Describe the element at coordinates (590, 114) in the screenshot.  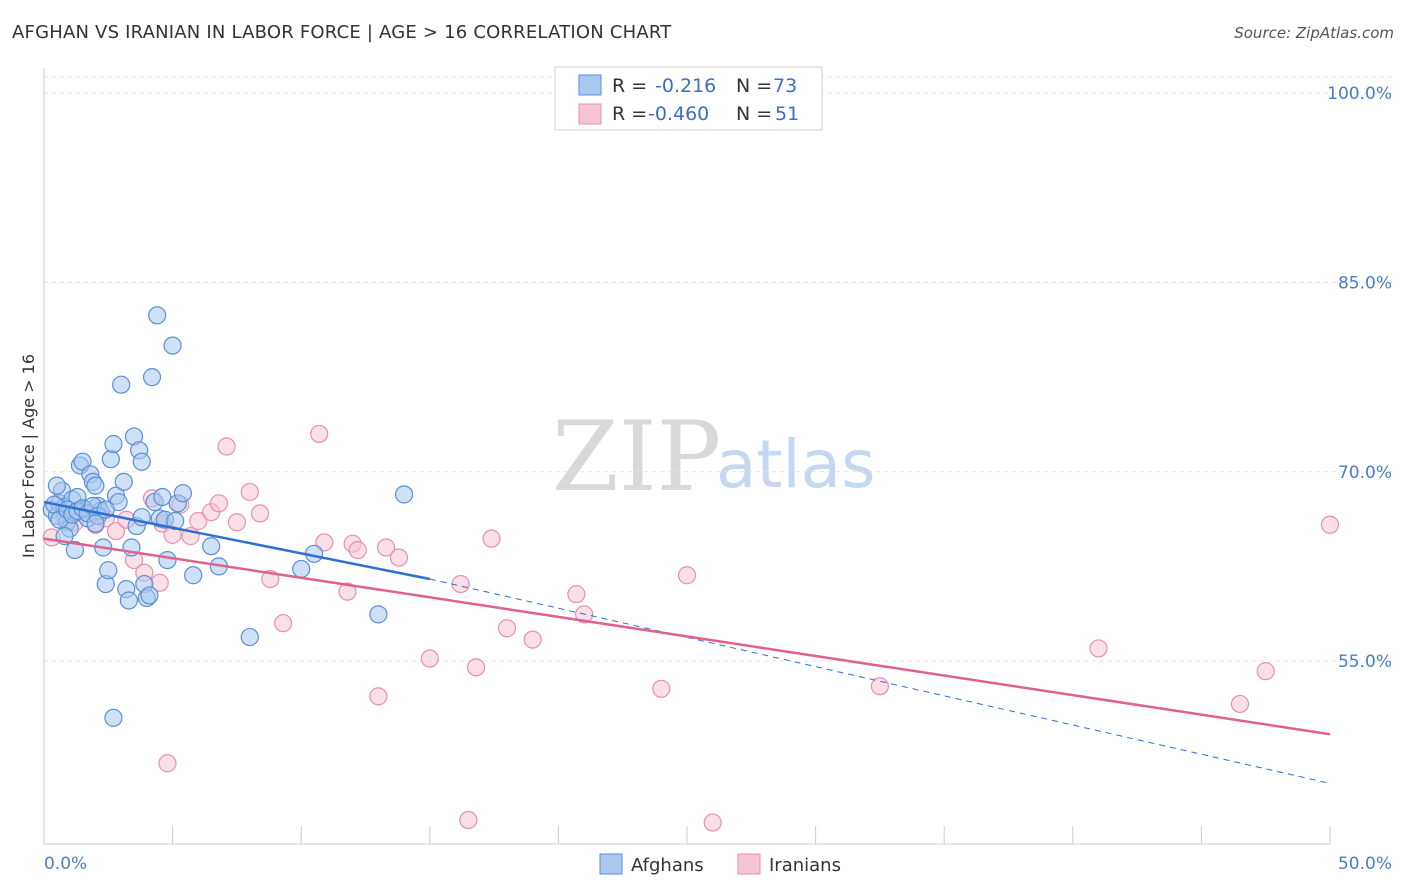
I see `legend-swatch-iranians` at that location.